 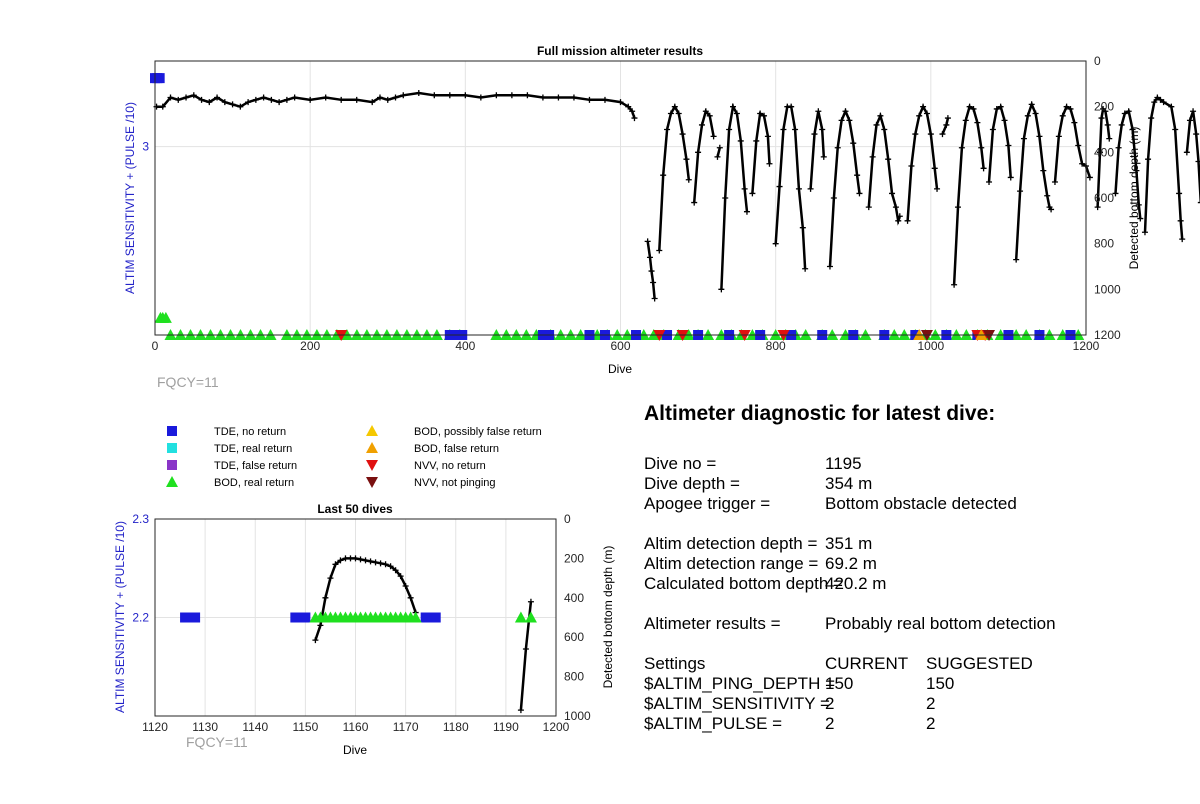 What do you see at coordinates (713, 723) in the screenshot?
I see `diagnostic-key: $ALTIM_PULSE =` at bounding box center [713, 723].